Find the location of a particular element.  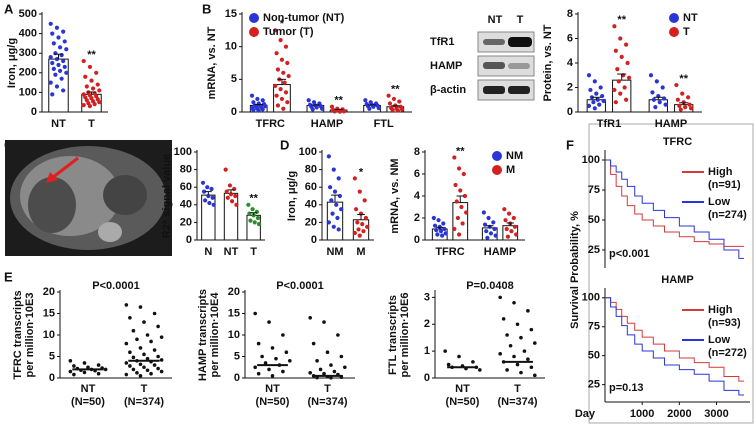

y-axis-label: mRNA, vs. NM is located at coordinates (395, 195).